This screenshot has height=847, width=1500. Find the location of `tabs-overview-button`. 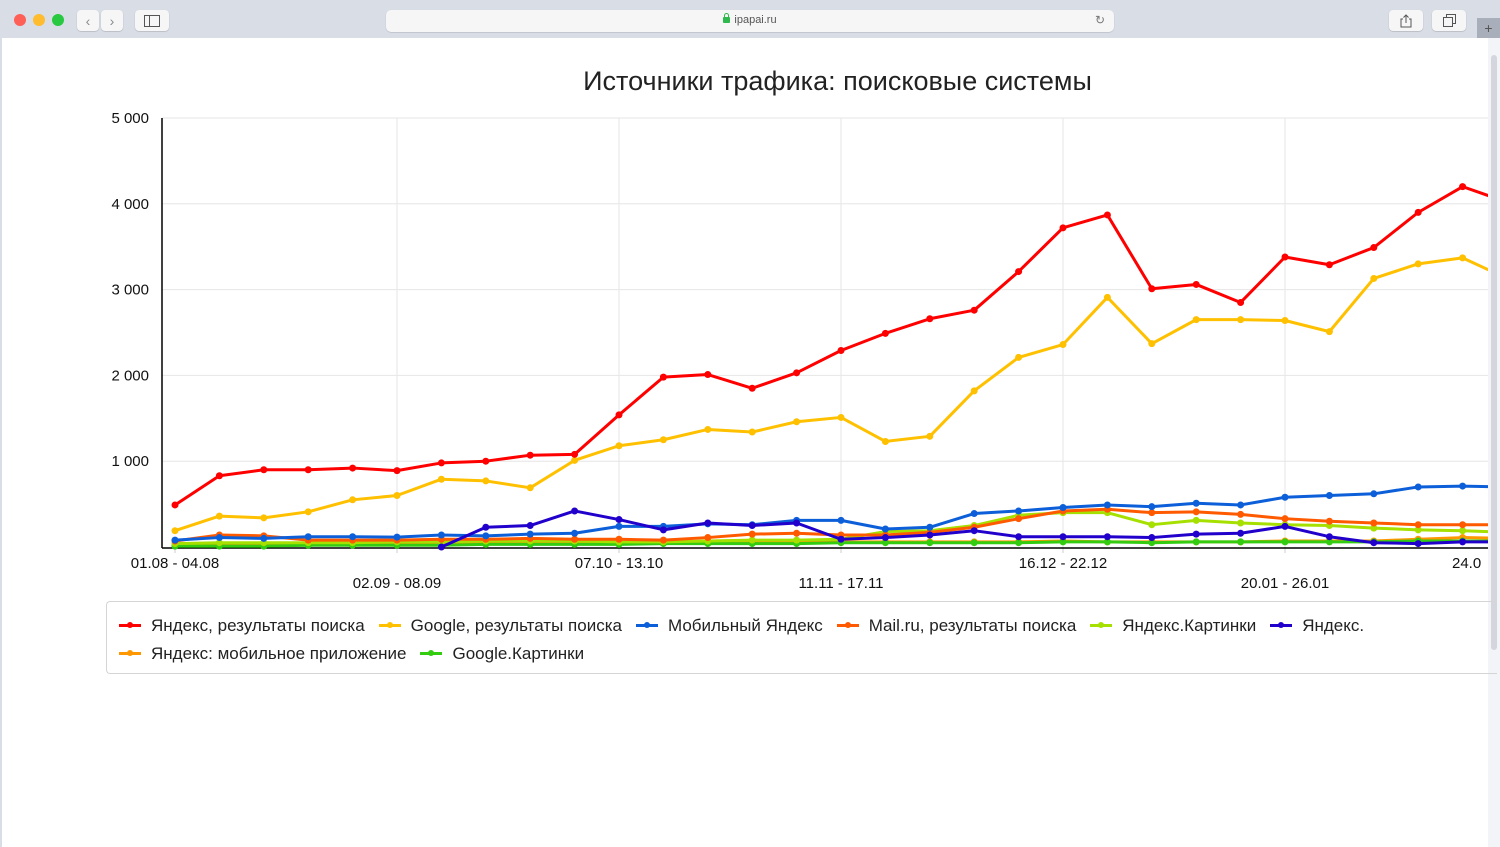

tabs-overview-button is located at coordinates (1449, 20).